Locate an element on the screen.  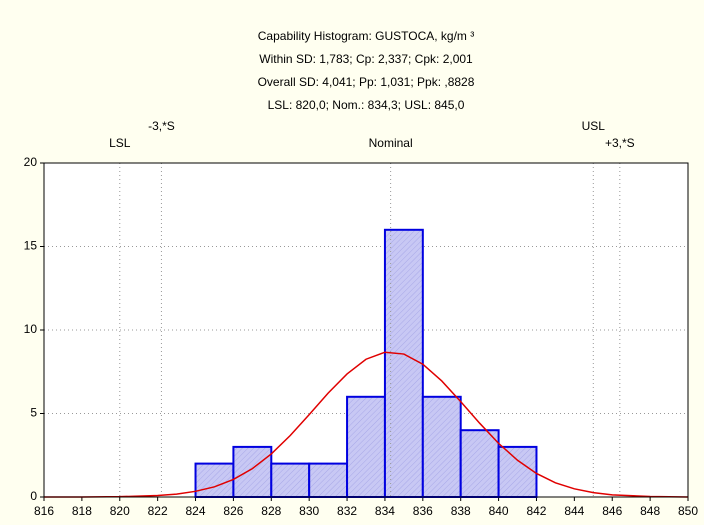
x-tick-label: 832 is located at coordinates (347, 511).